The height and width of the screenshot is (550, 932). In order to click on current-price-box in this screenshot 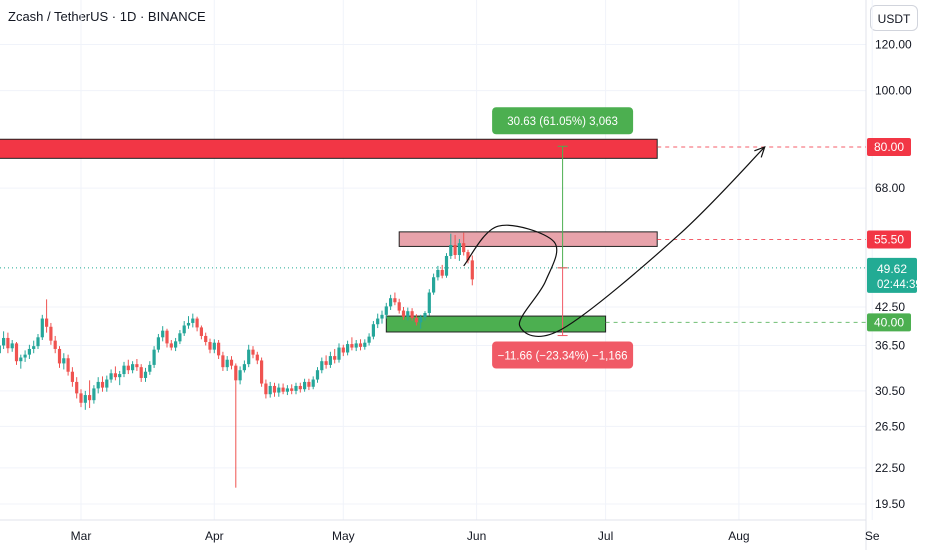, I will do `click(892, 275)`.